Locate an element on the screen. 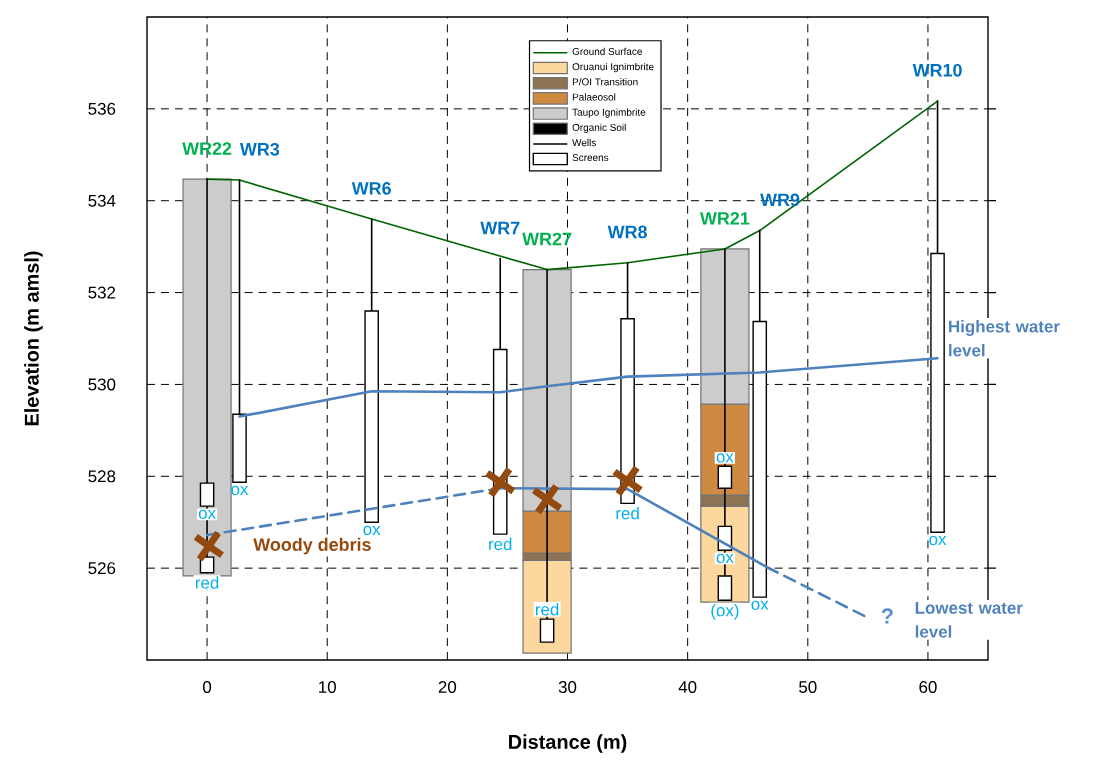 The image size is (1107, 760). y-tick-label: 530 is located at coordinates (102, 384).